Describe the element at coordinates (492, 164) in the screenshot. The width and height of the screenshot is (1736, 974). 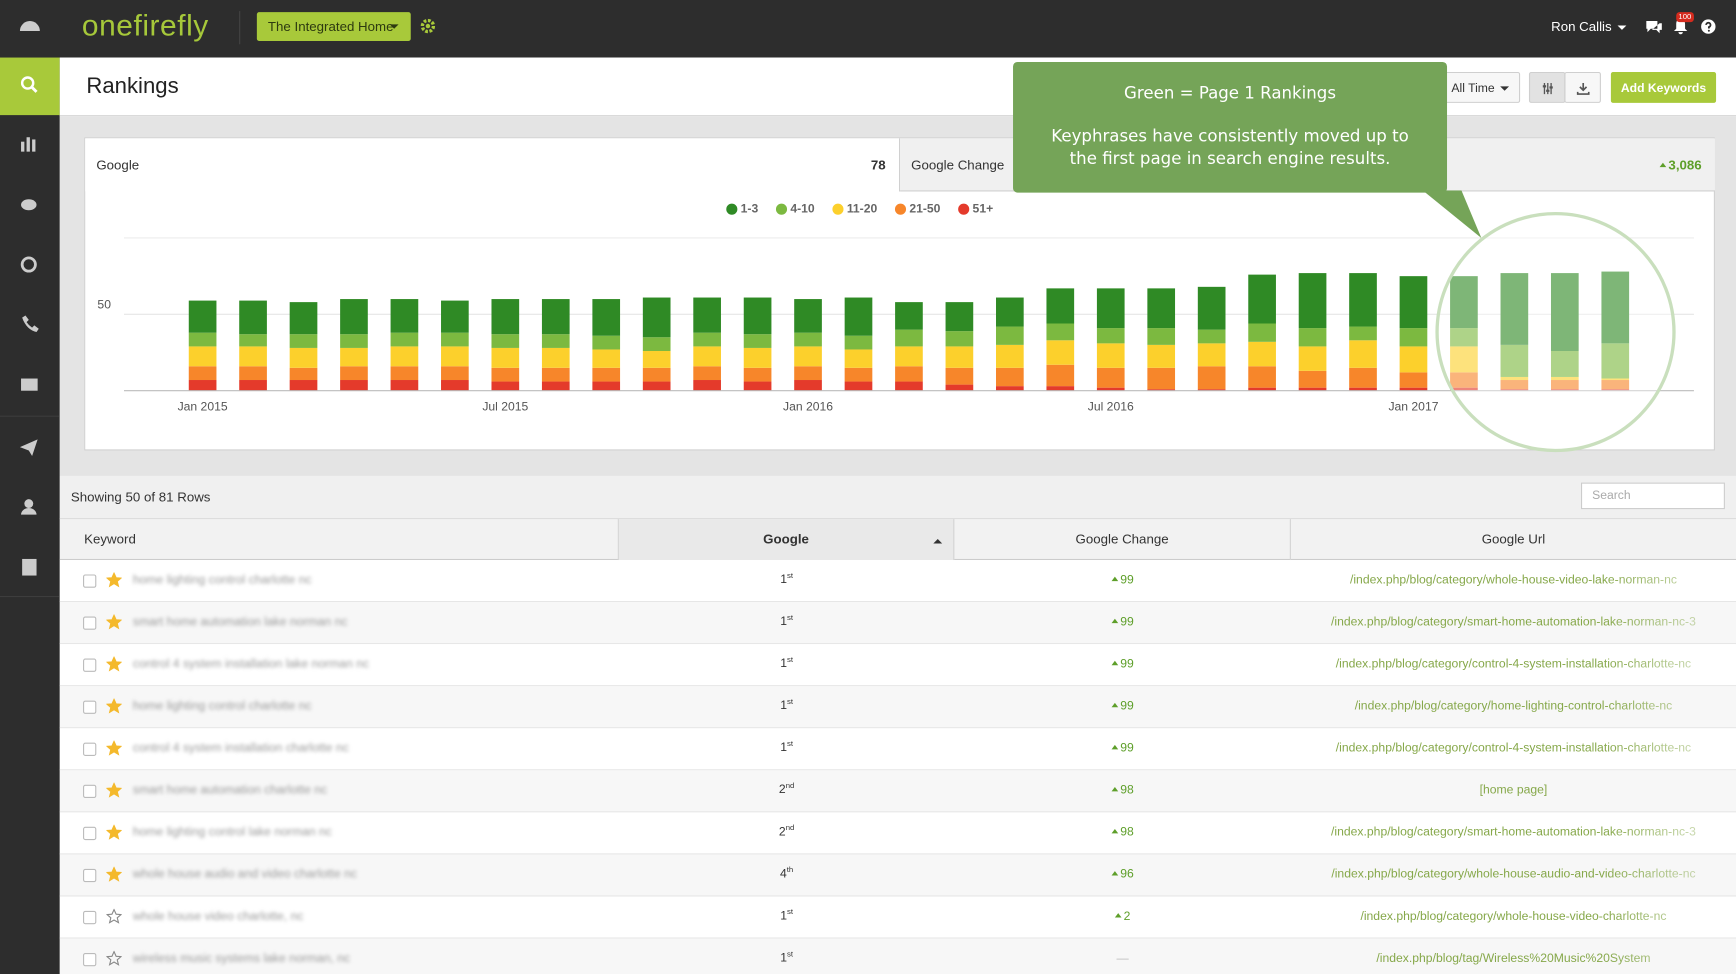
I see `tab: Google78` at that location.